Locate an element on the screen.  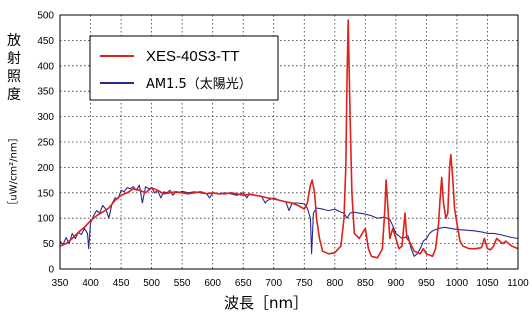
x-tick-label: 1000 is located at coordinates (457, 283).